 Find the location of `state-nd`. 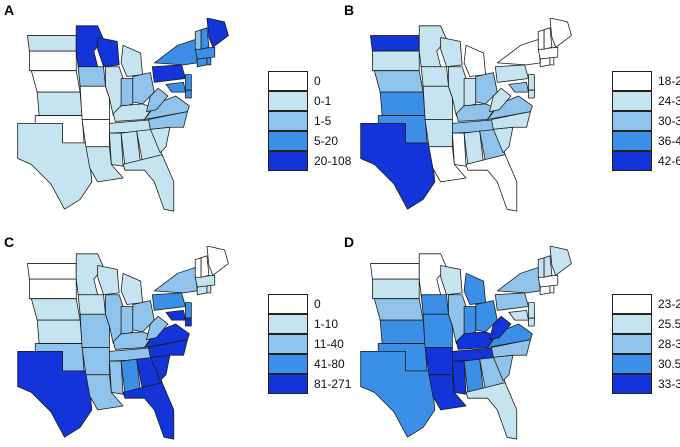

state-nd is located at coordinates (395, 271).